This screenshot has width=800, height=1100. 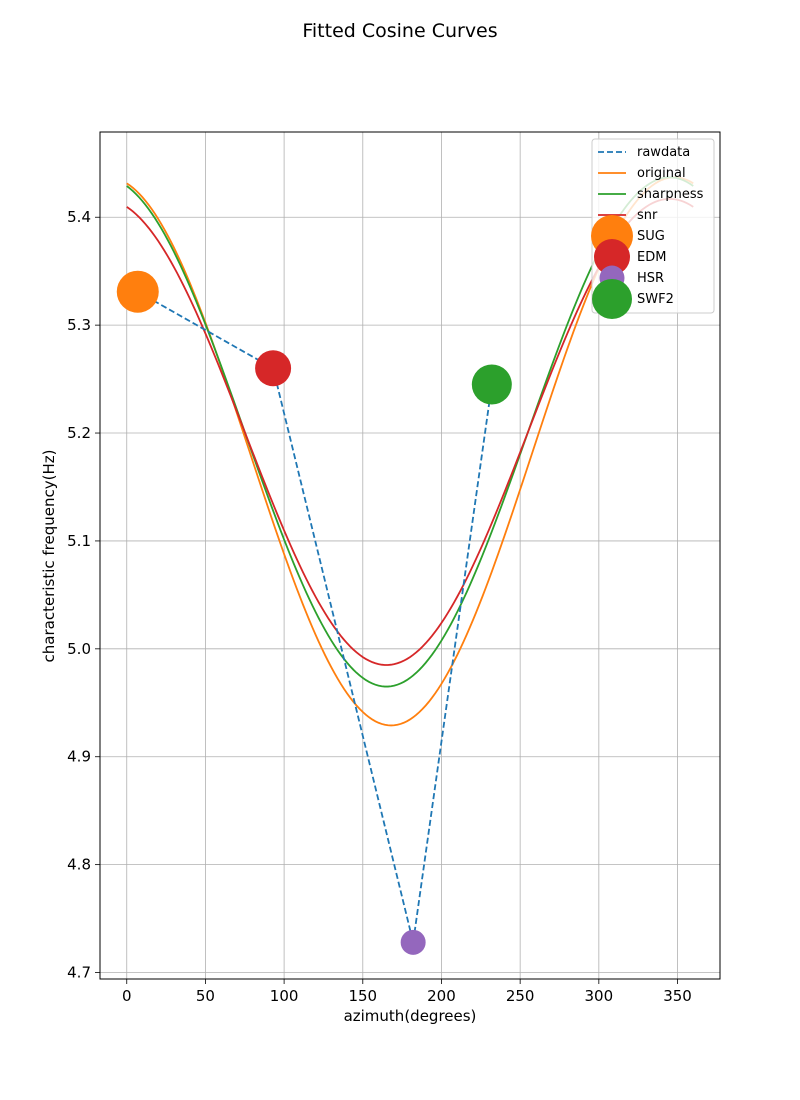 What do you see at coordinates (205, 996) in the screenshot?
I see `x-tick-label: 50` at bounding box center [205, 996].